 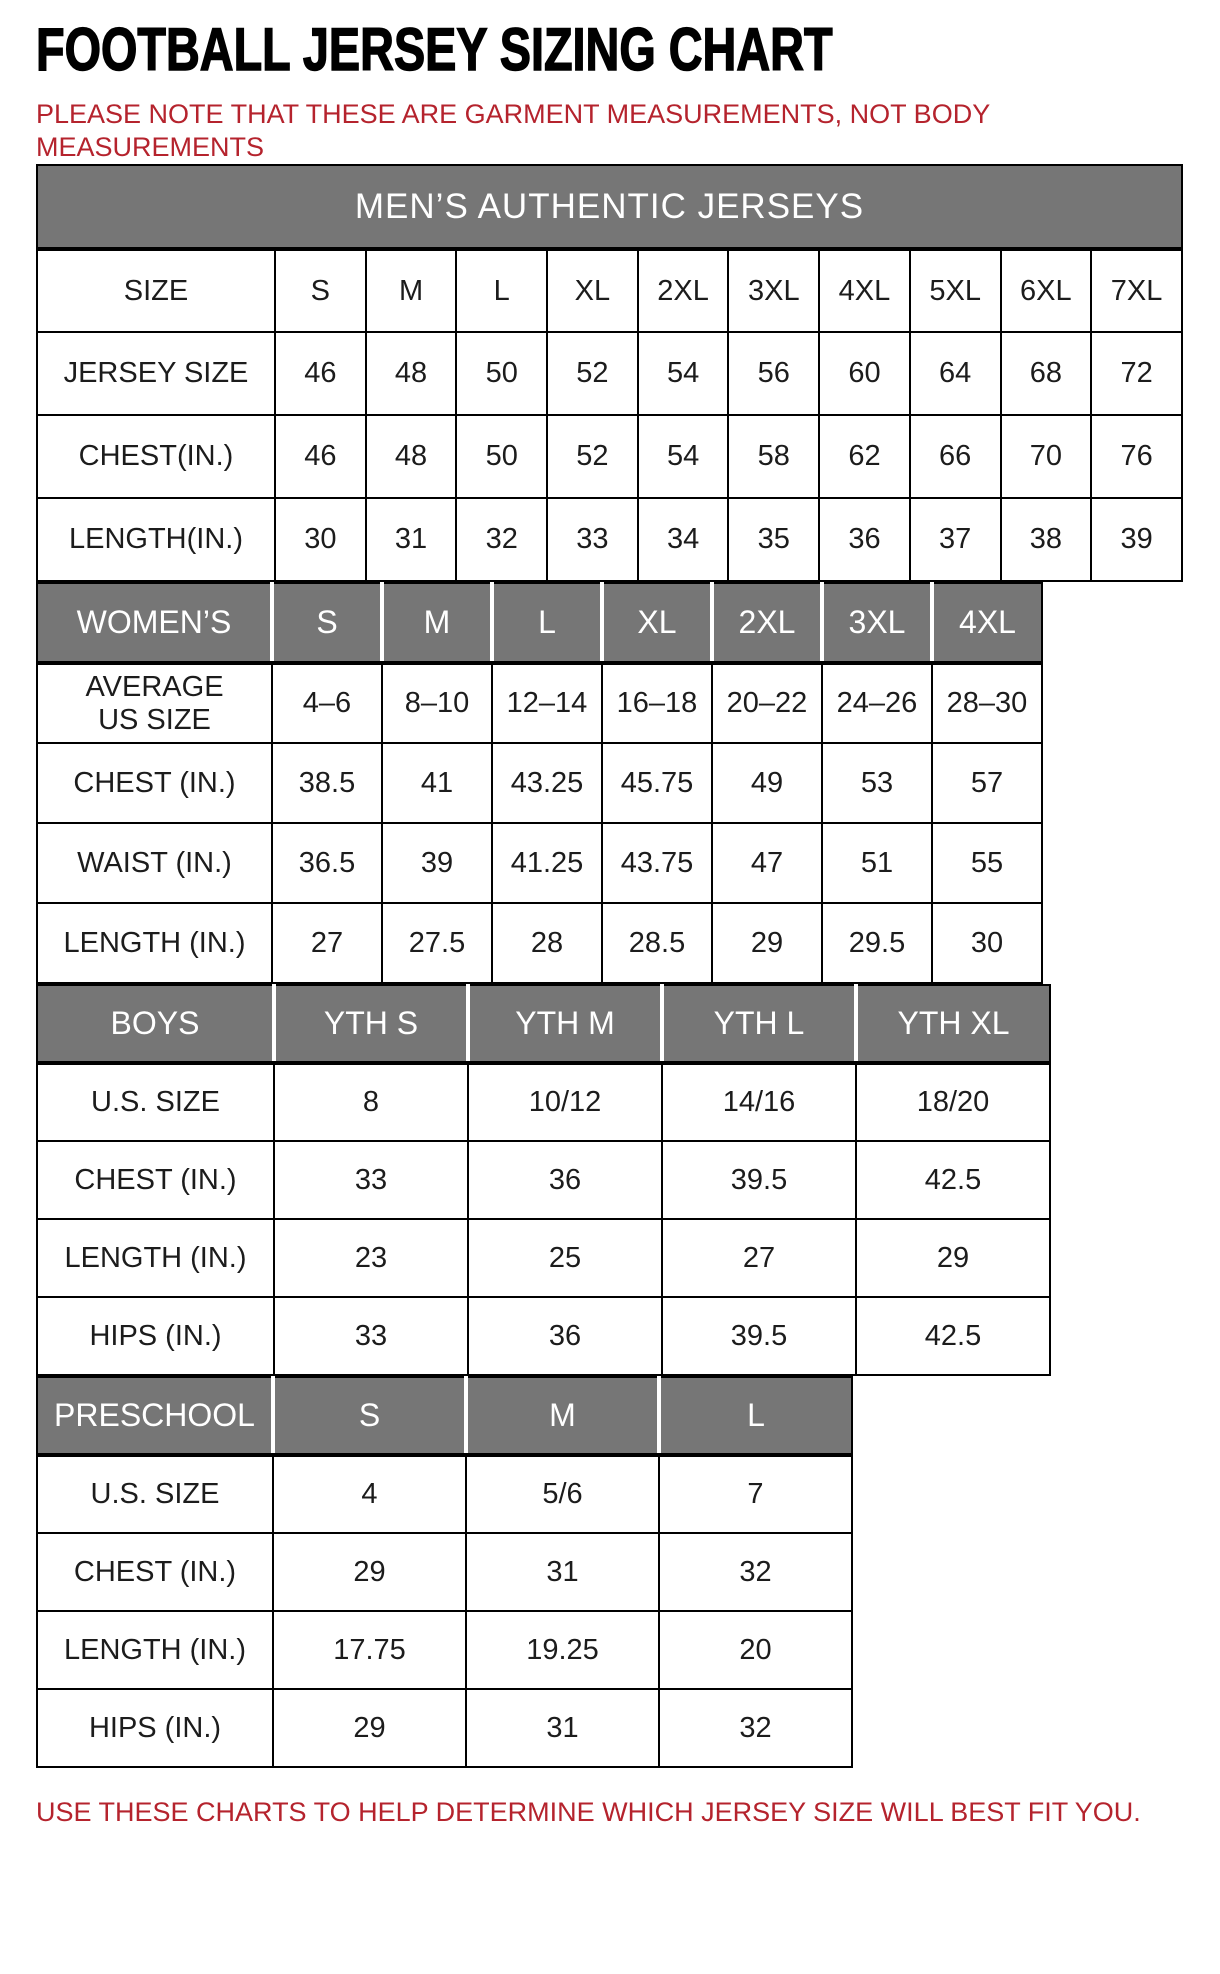 I want to click on value-cell: 10/12, so click(x=565, y=1102).